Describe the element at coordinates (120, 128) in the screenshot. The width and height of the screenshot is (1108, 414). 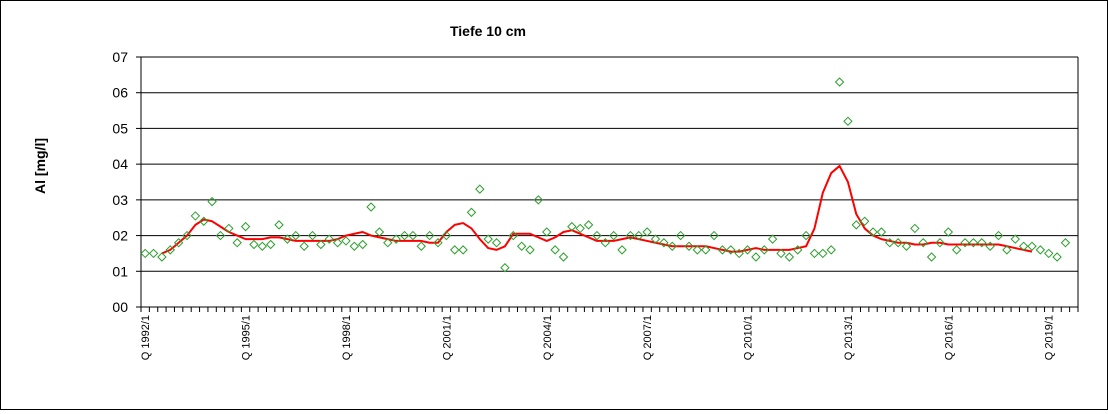
I see `y-tick-label: 05` at that location.